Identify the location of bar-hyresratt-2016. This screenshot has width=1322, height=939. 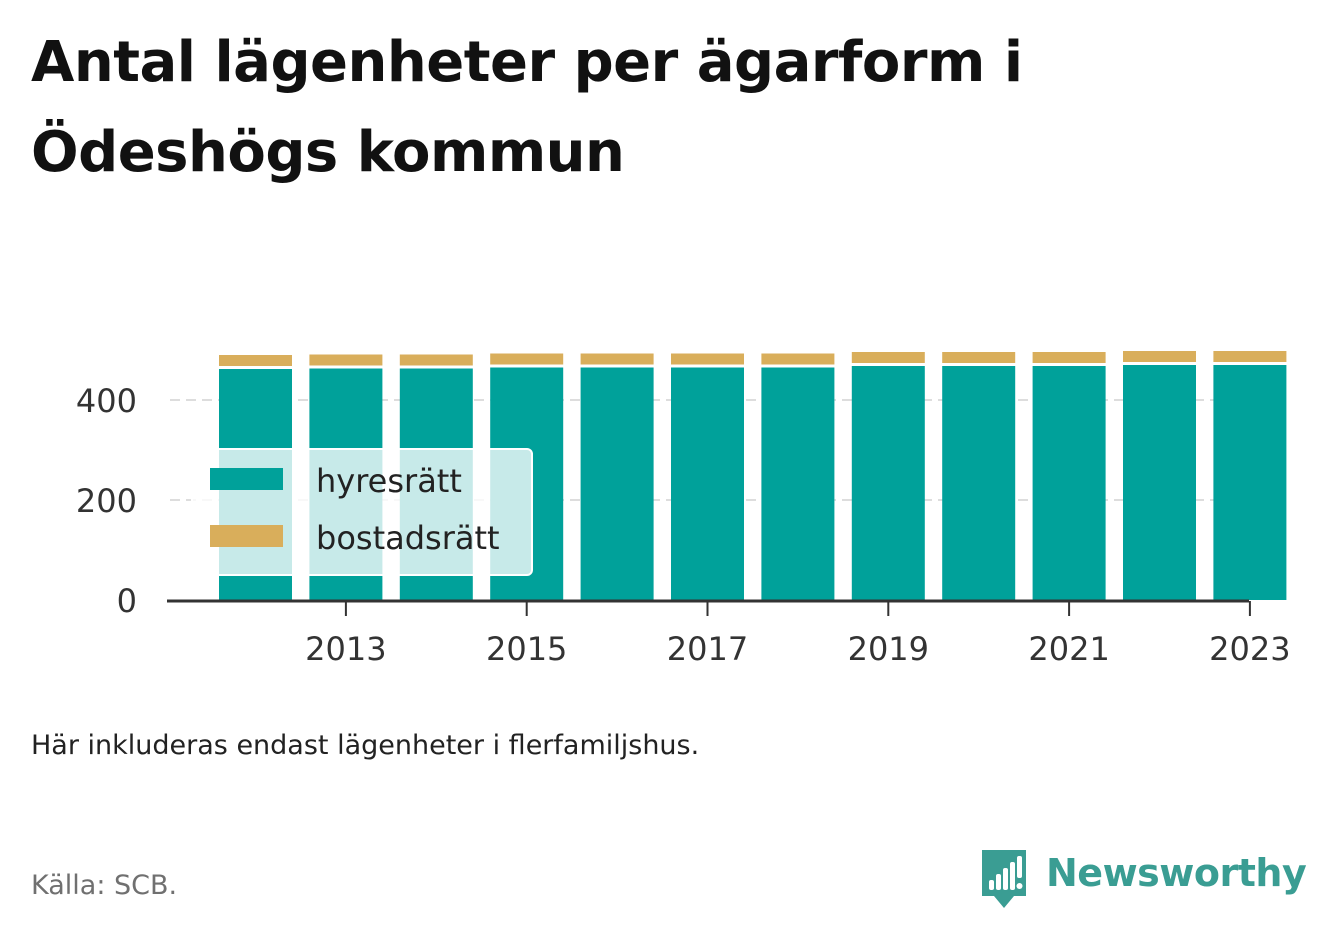
(617, 483).